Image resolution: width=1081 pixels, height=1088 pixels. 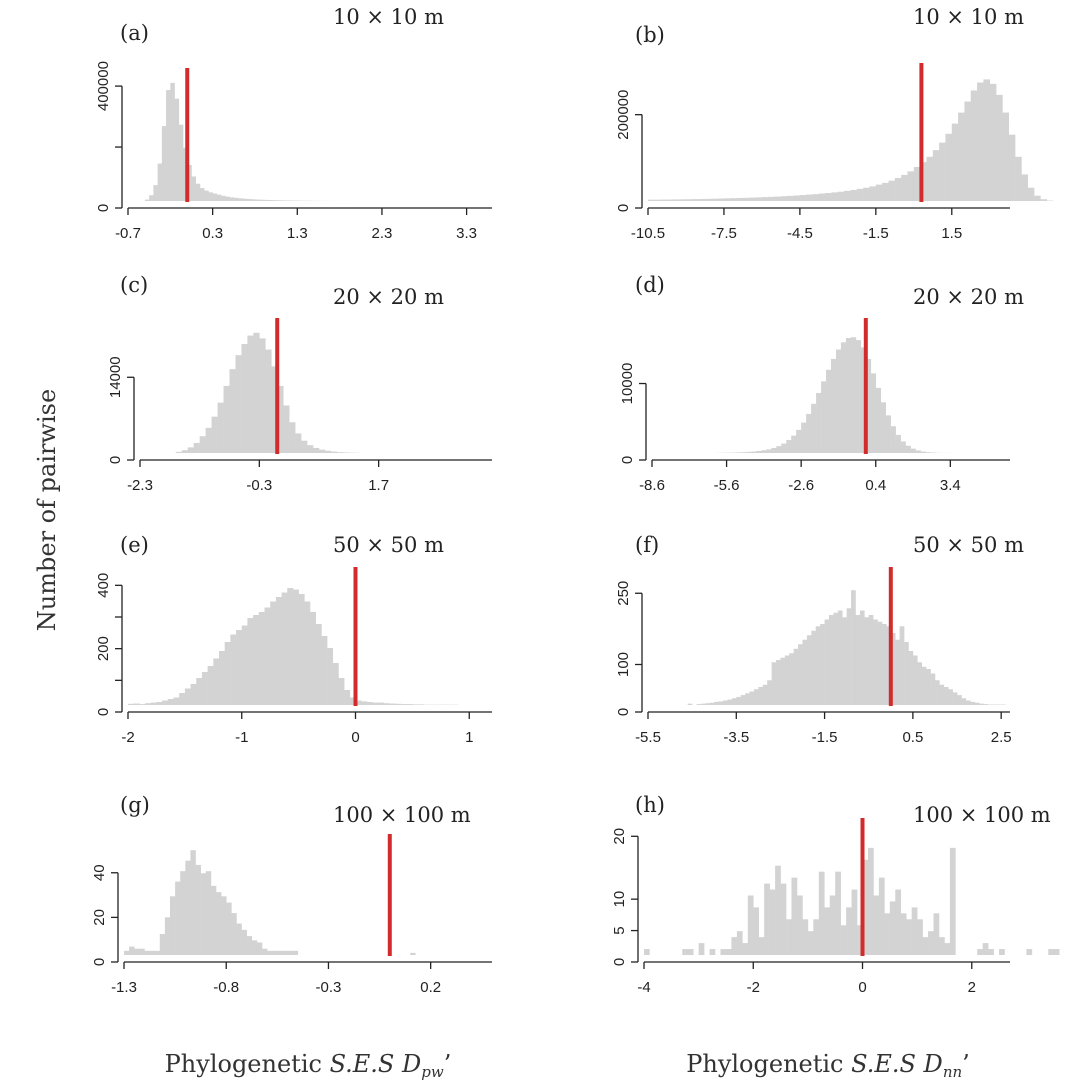 I want to click on panel-e: -2 -1 0 1 0 200 400 (e) 50 × 50 m, so click(x=293, y=639).